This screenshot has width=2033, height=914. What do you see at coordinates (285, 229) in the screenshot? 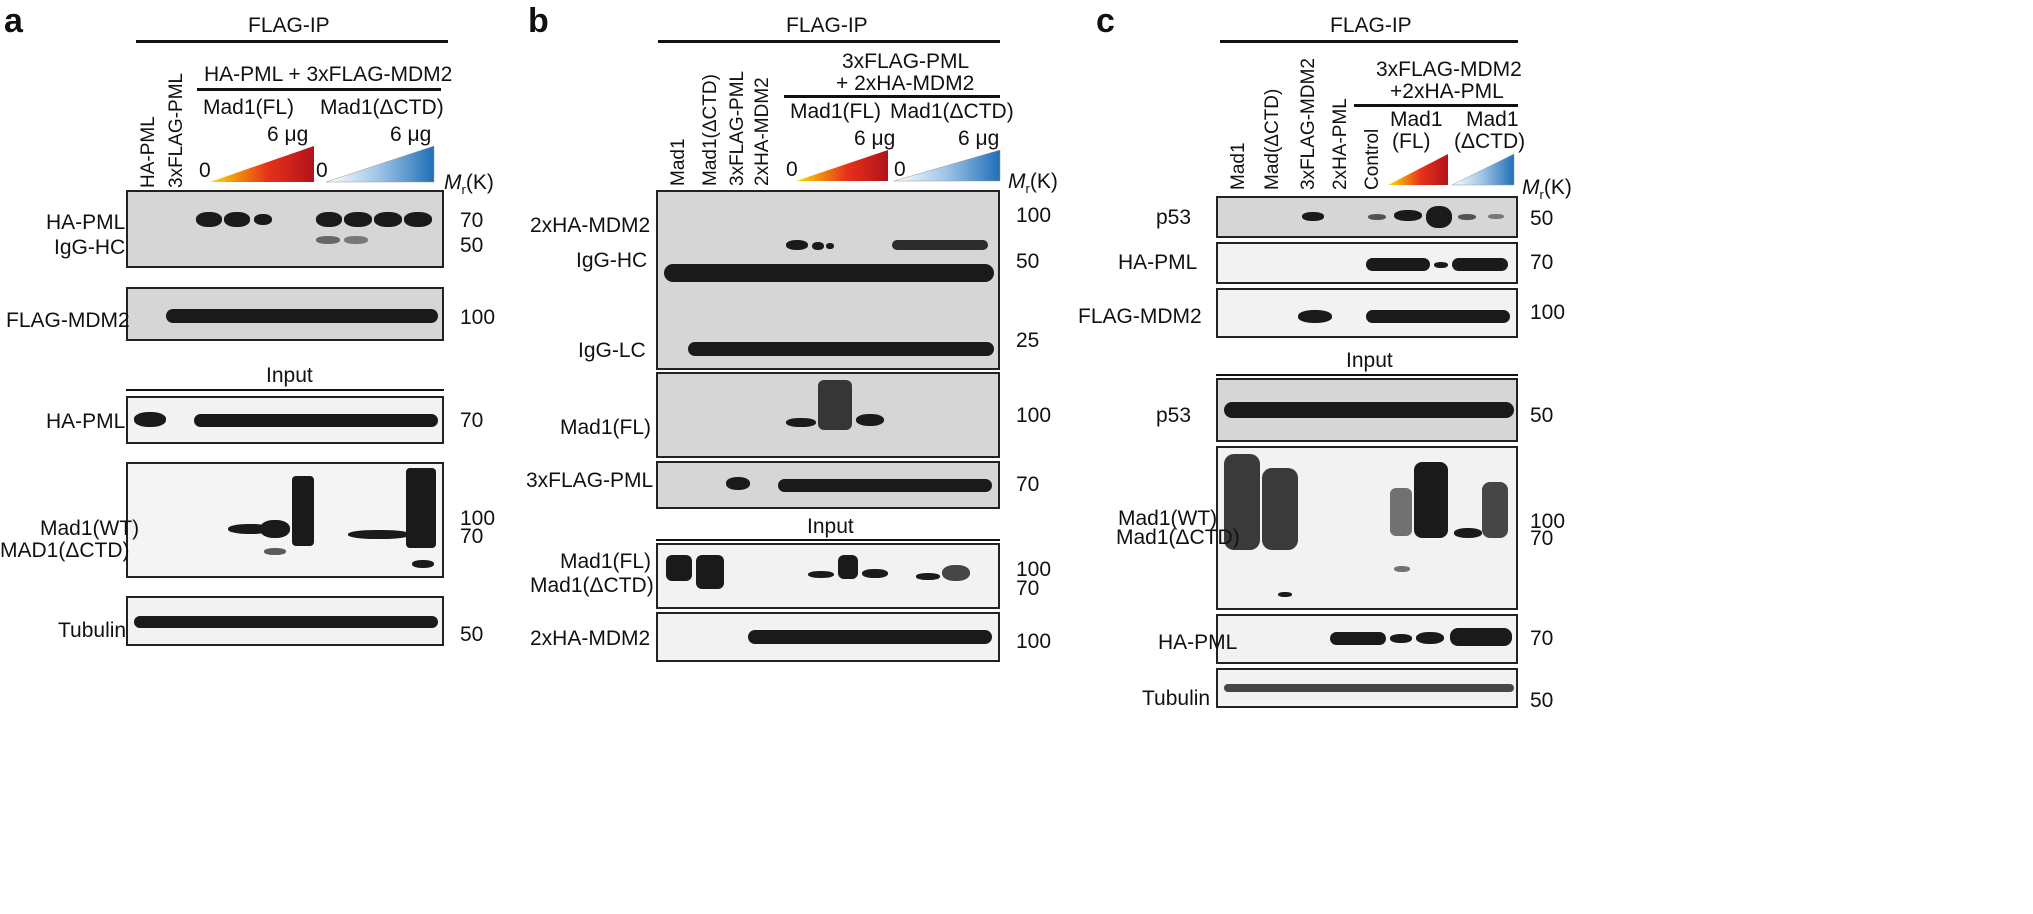
I see `blot-ha-pml-igg` at bounding box center [285, 229].